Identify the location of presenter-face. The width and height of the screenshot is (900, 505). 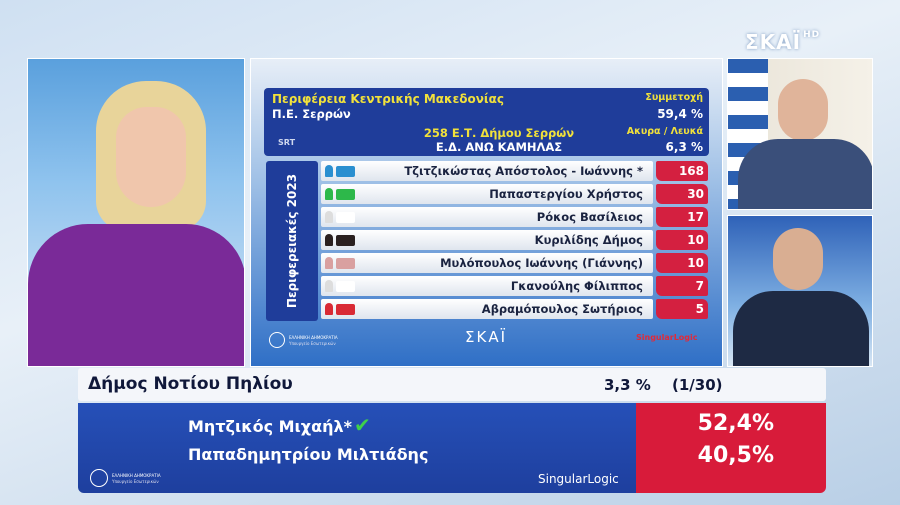
(151, 157).